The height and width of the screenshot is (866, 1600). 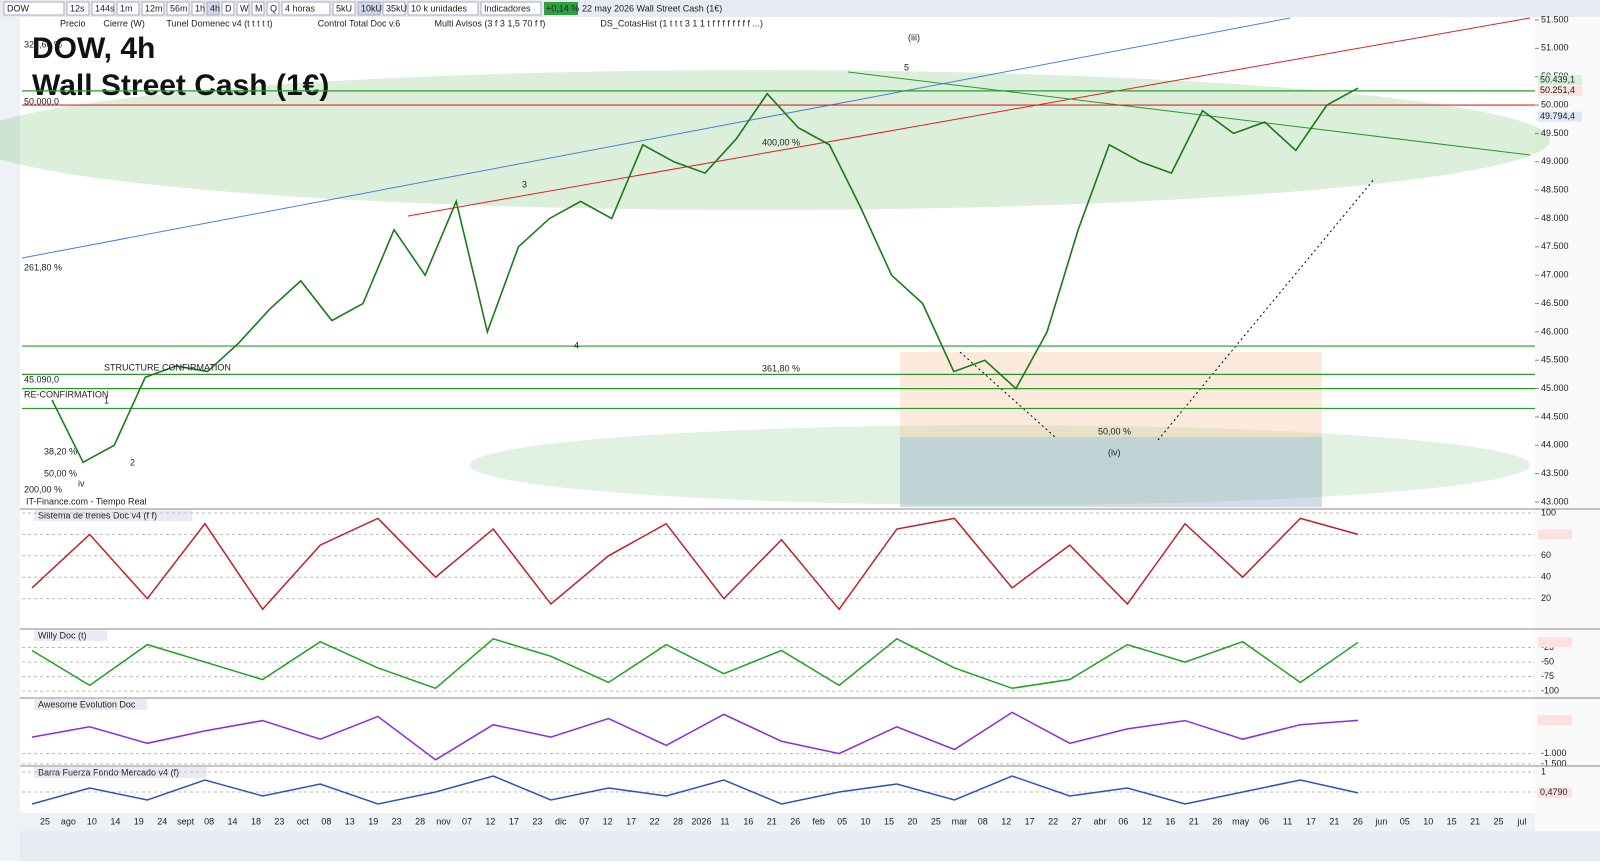 I want to click on button-label: DOW, so click(x=18, y=8).